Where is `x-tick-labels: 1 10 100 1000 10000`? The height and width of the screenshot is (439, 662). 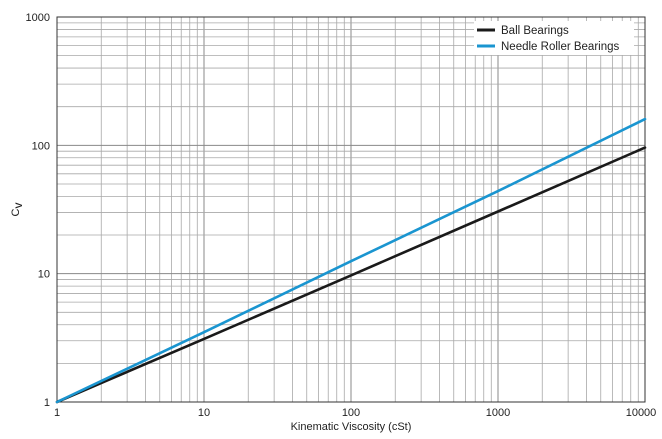 x-tick-labels: 1 10 100 1000 10000 is located at coordinates (355, 413).